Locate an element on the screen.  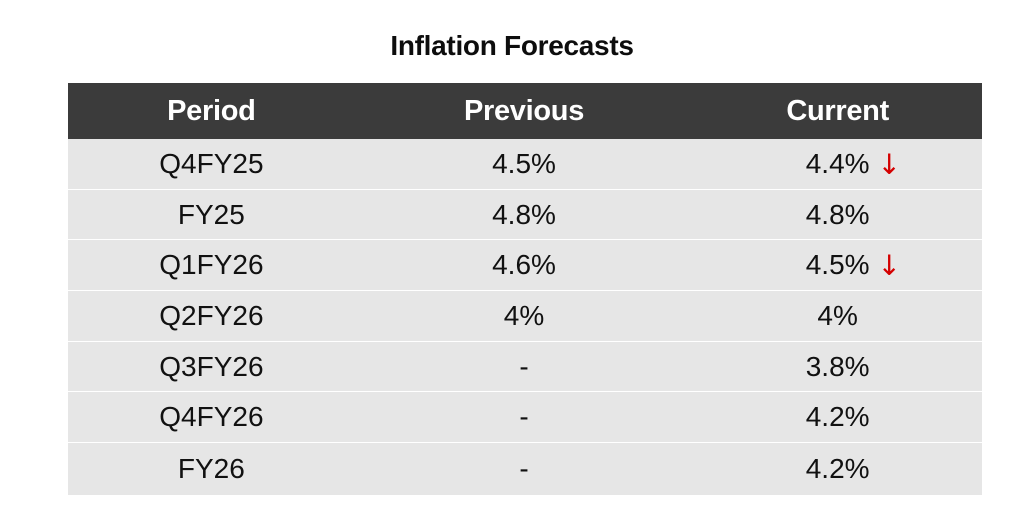
current-cell: 4.4% ↓ is located at coordinates (837, 164).